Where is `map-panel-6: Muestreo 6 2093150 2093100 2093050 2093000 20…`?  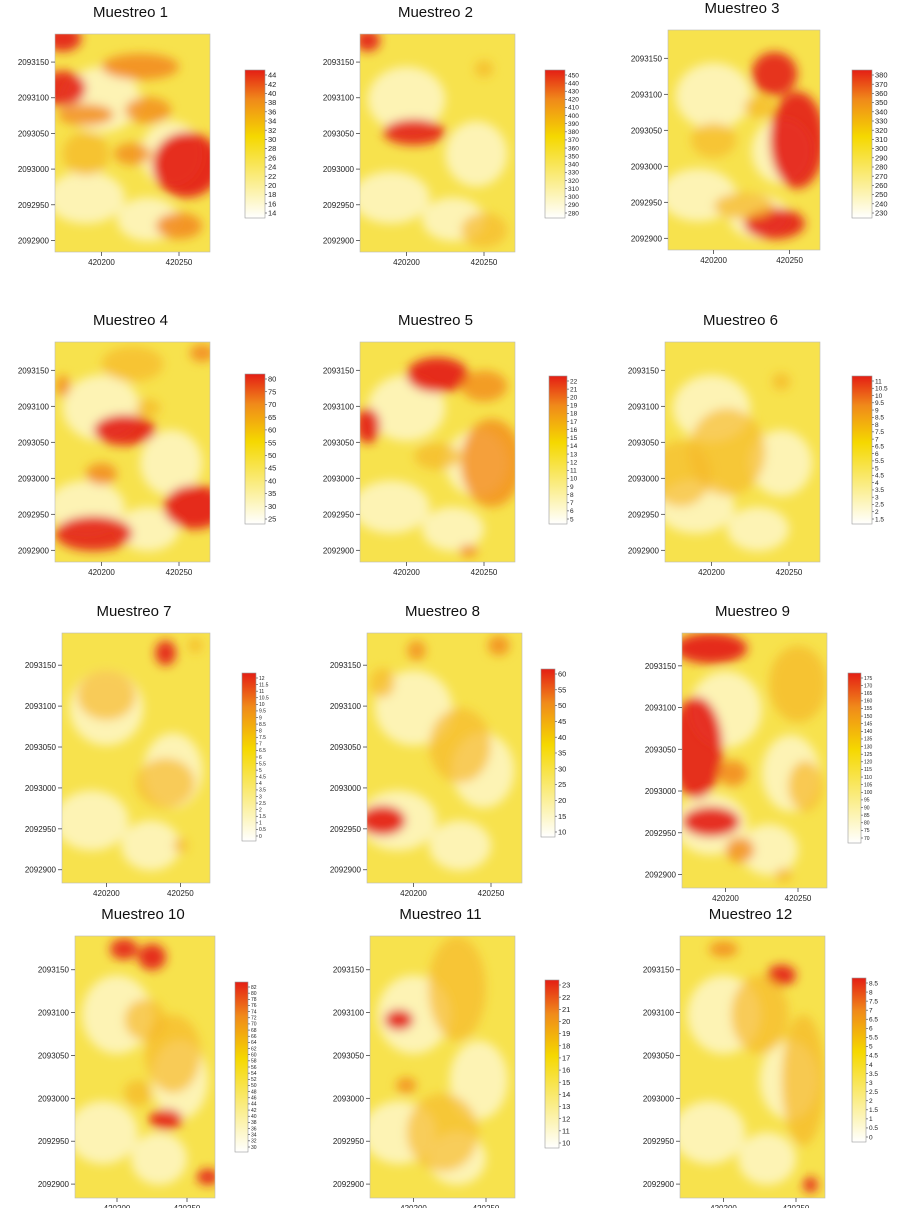 map-panel-6: Muestreo 6 2093150 2093100 2093050 2093000 20… is located at coordinates (757, 458).